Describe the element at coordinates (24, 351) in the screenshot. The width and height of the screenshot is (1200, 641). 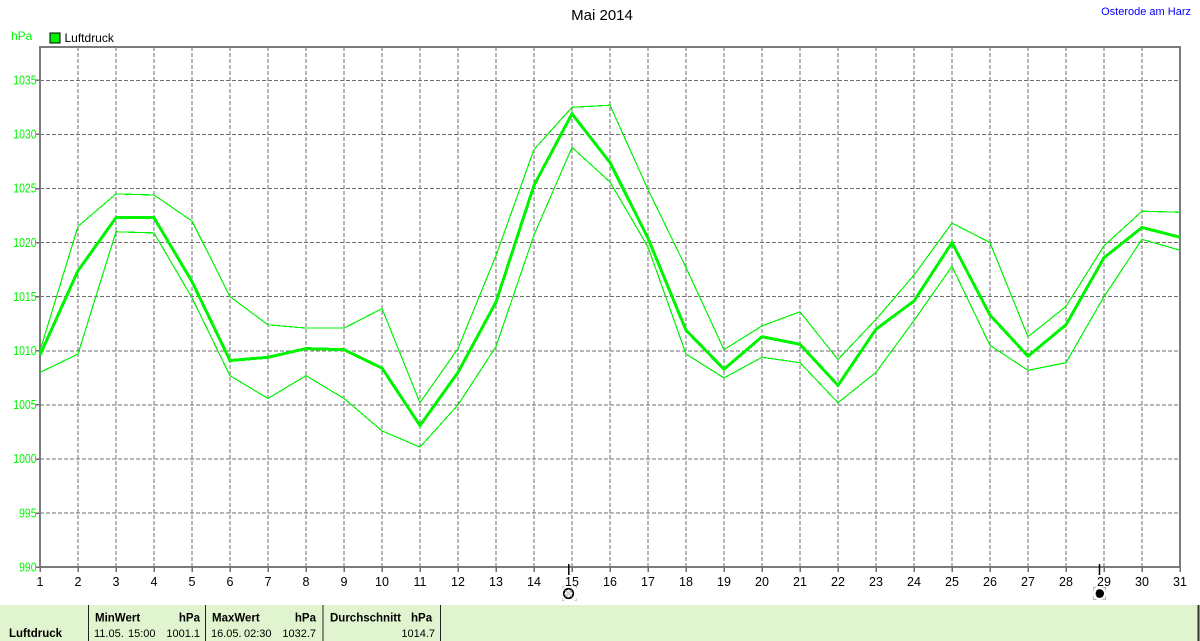
I see `svg-text: 1010` at that location.